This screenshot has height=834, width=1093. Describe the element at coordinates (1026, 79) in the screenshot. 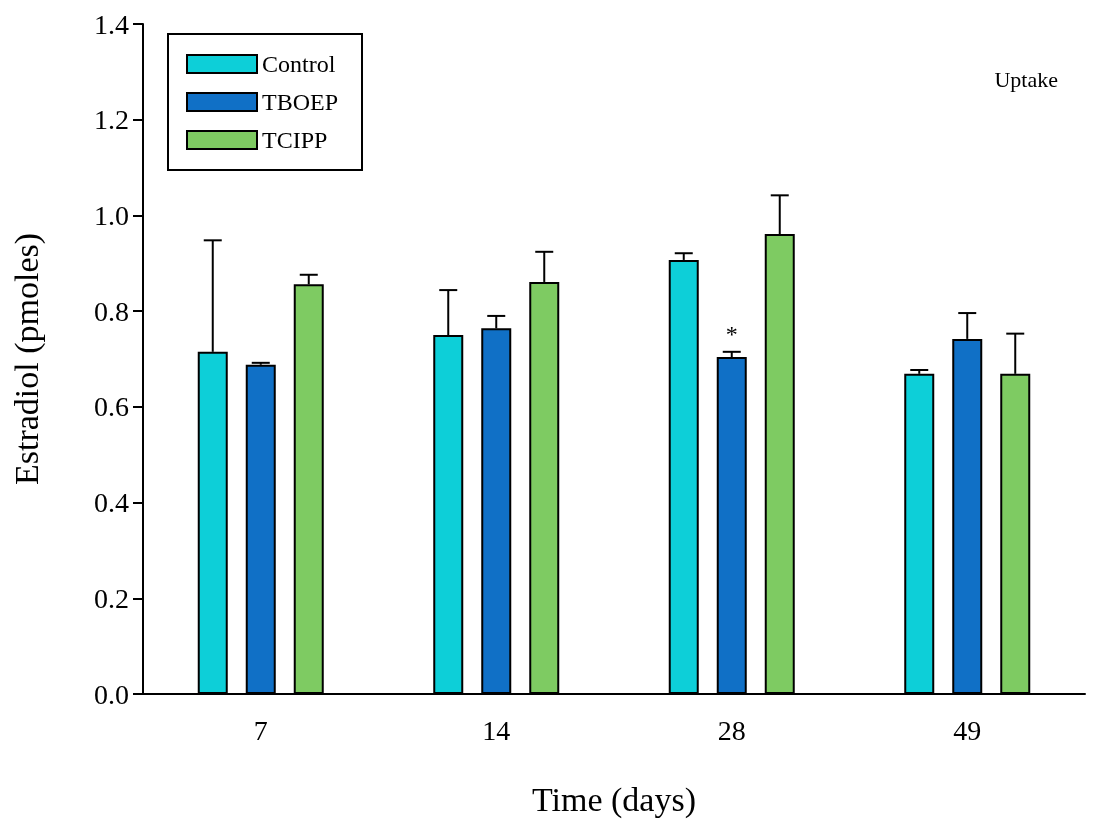

I see `annotation: Uptake` at that location.